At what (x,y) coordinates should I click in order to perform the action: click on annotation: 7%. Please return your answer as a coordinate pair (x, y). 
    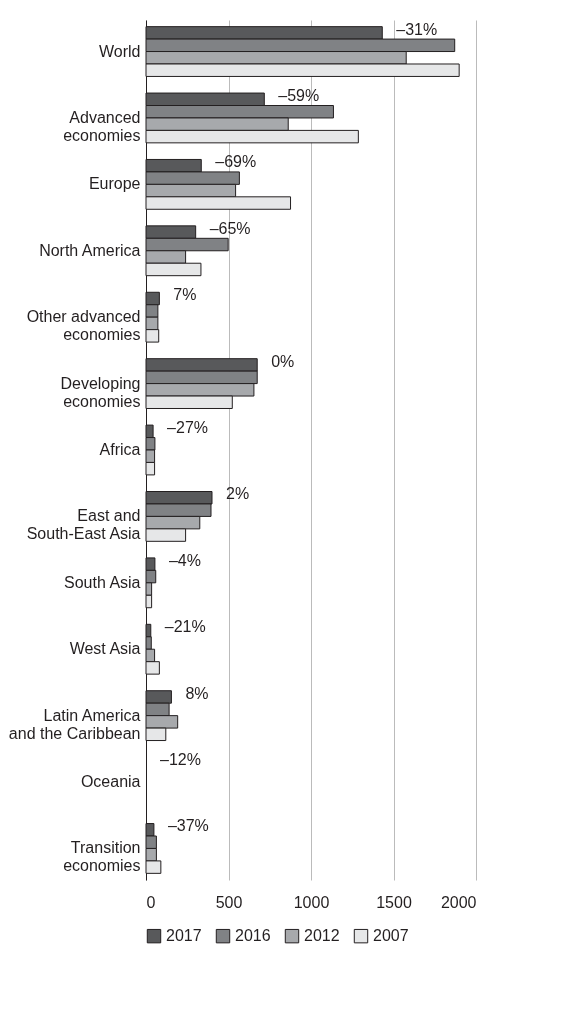
    Looking at the image, I should click on (185, 295).